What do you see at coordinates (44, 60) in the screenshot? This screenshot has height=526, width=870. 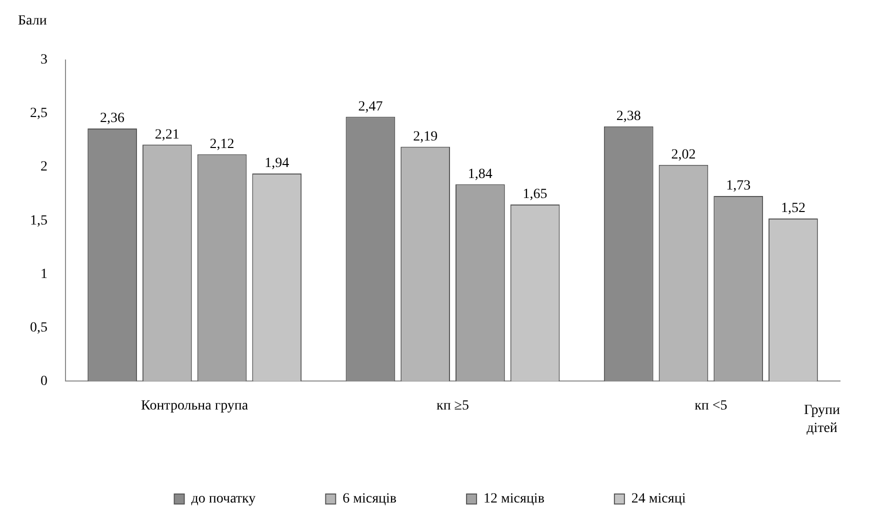 I see `y-tick-label: 3` at bounding box center [44, 60].